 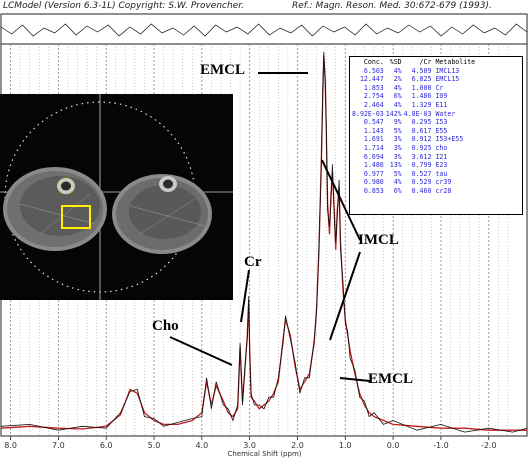 I want to click on roi-voxel-box, so click(x=76, y=217).